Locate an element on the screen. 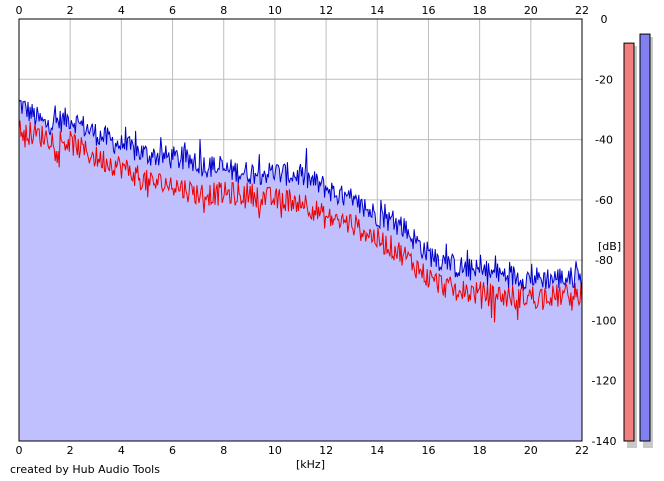 This screenshot has height=481, width=664. y-axis-label: [dB] is located at coordinates (609, 246).